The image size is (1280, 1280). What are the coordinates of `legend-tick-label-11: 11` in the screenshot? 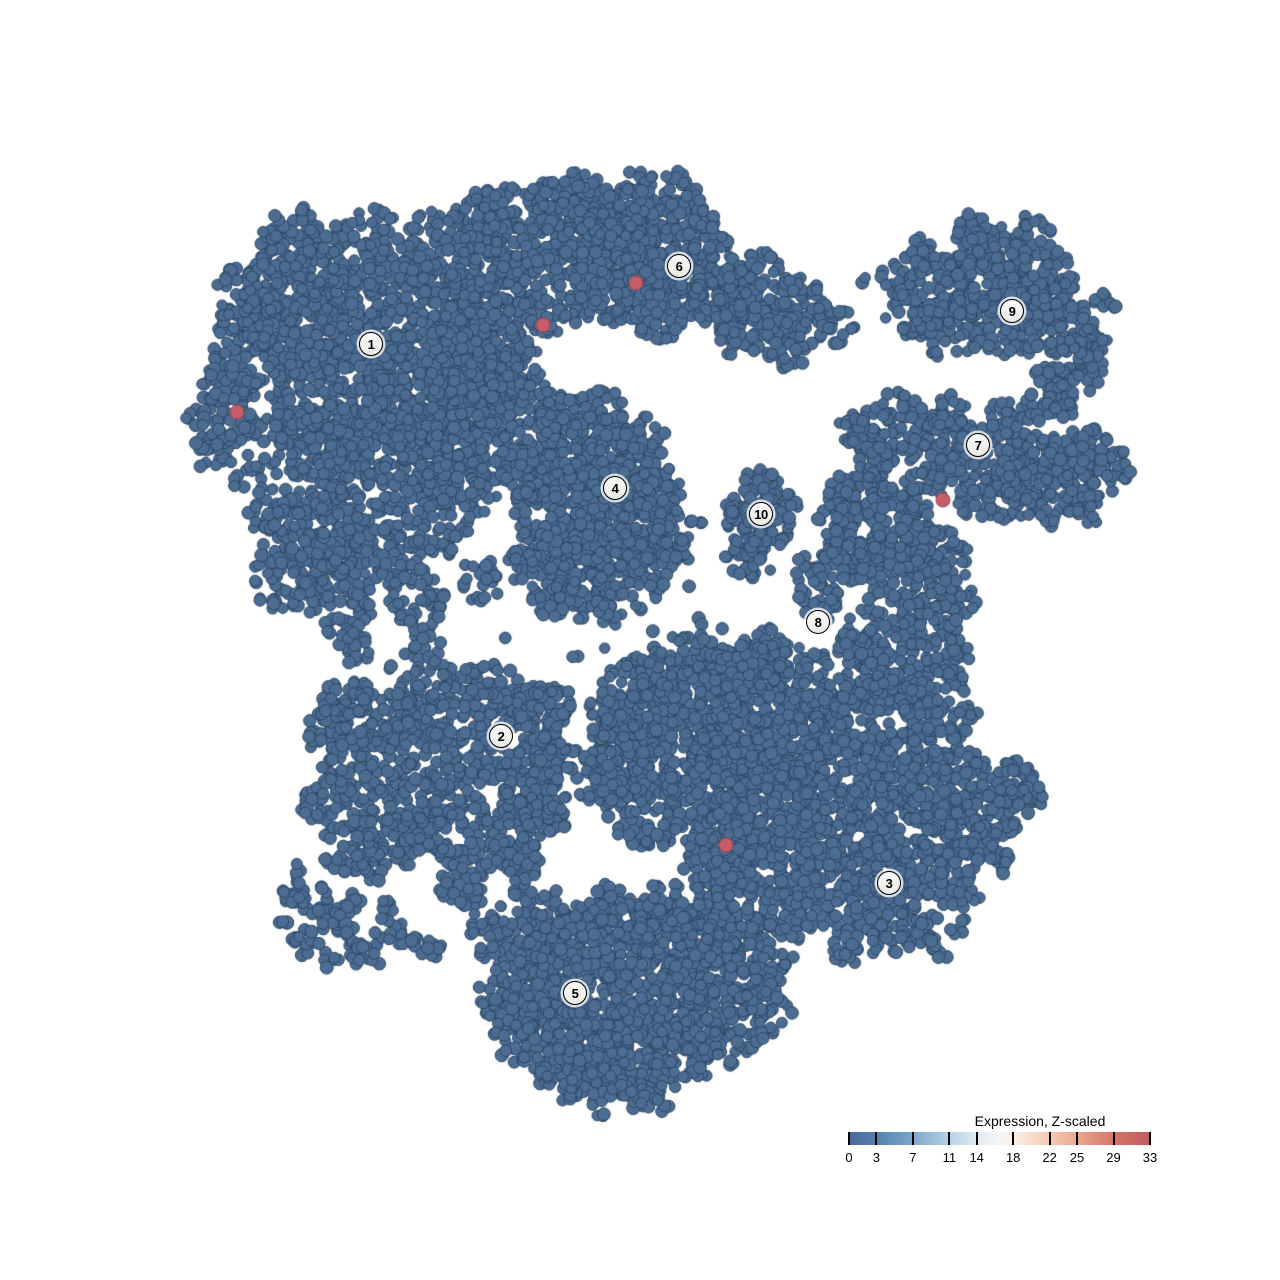 It's located at (949, 1157).